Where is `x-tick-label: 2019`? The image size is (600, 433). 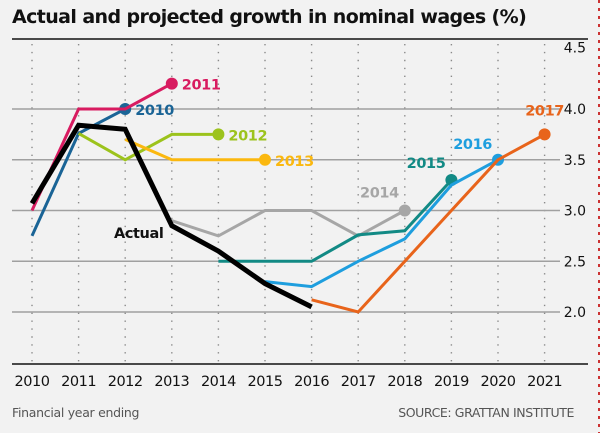 x-tick-label: 2019 is located at coordinates (451, 382).